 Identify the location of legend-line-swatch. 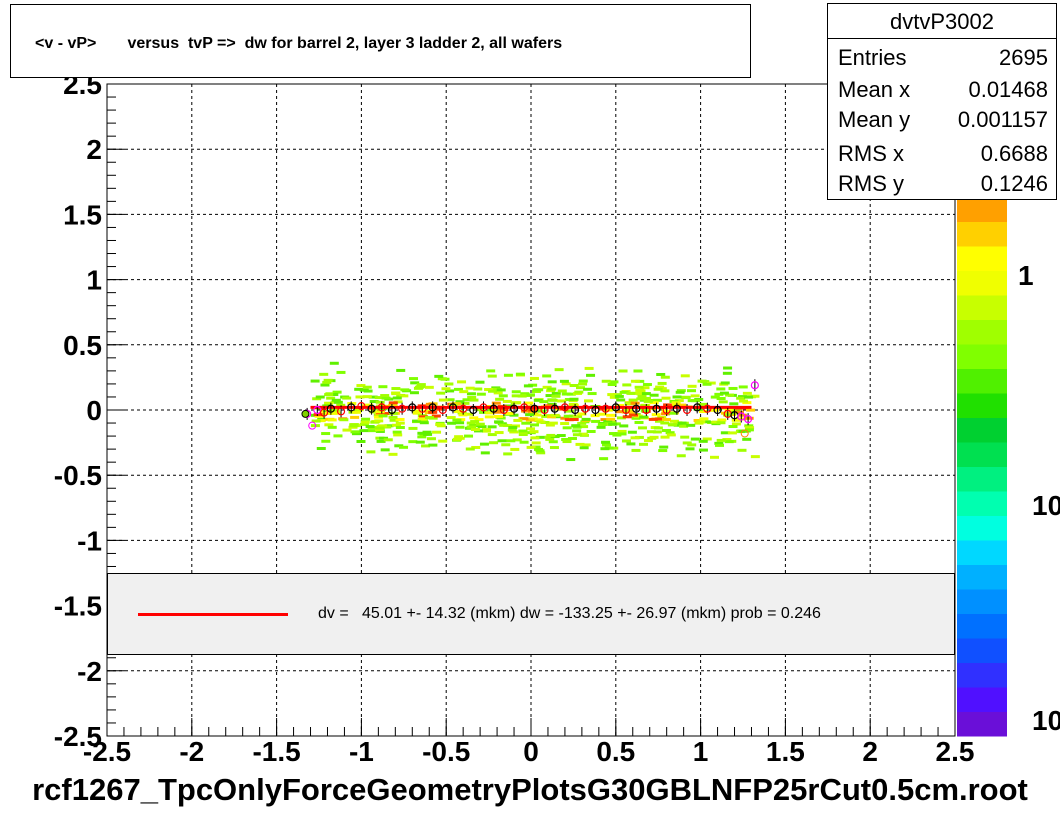
(213, 614).